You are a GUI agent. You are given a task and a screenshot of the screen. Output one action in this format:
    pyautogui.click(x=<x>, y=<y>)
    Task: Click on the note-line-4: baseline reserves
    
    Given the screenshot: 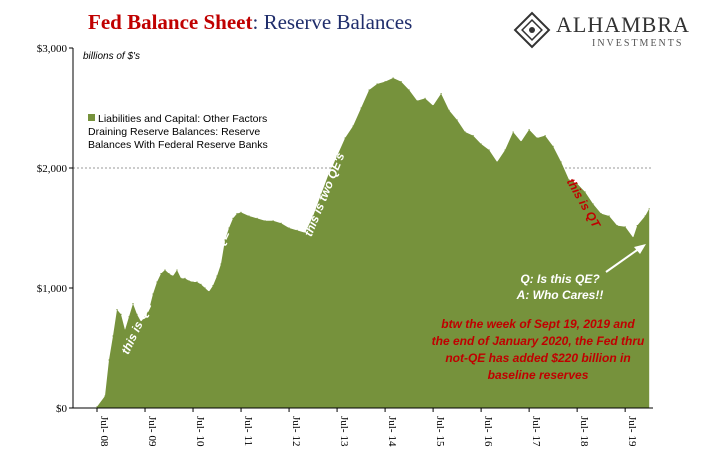 What is the action you would take?
    pyautogui.click(x=538, y=375)
    